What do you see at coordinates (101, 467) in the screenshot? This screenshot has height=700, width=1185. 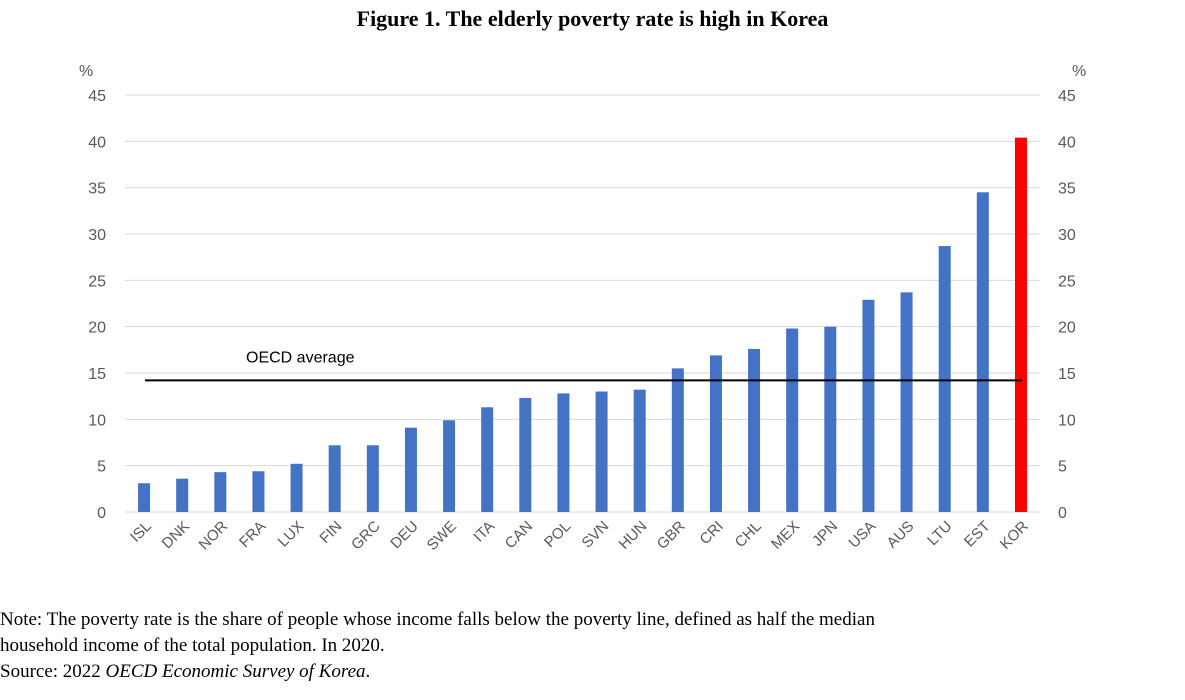 I see `y-tick-left-5: 5` at bounding box center [101, 467].